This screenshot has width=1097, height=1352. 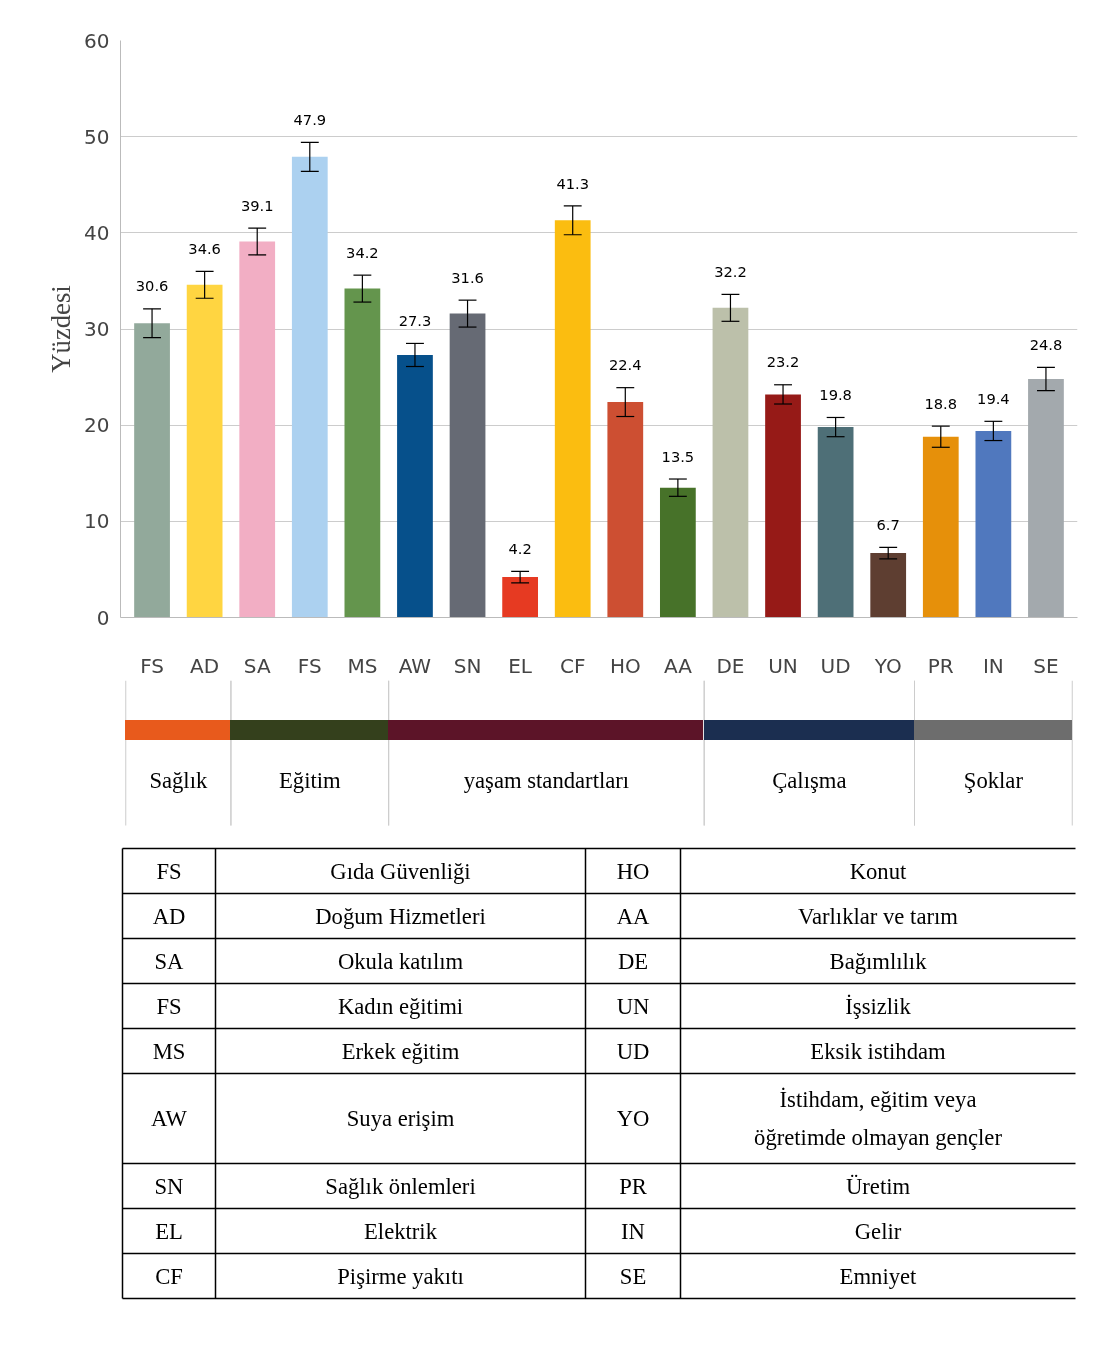 What do you see at coordinates (467, 665) in the screenshot?
I see `x-tick-label: SN` at bounding box center [467, 665].